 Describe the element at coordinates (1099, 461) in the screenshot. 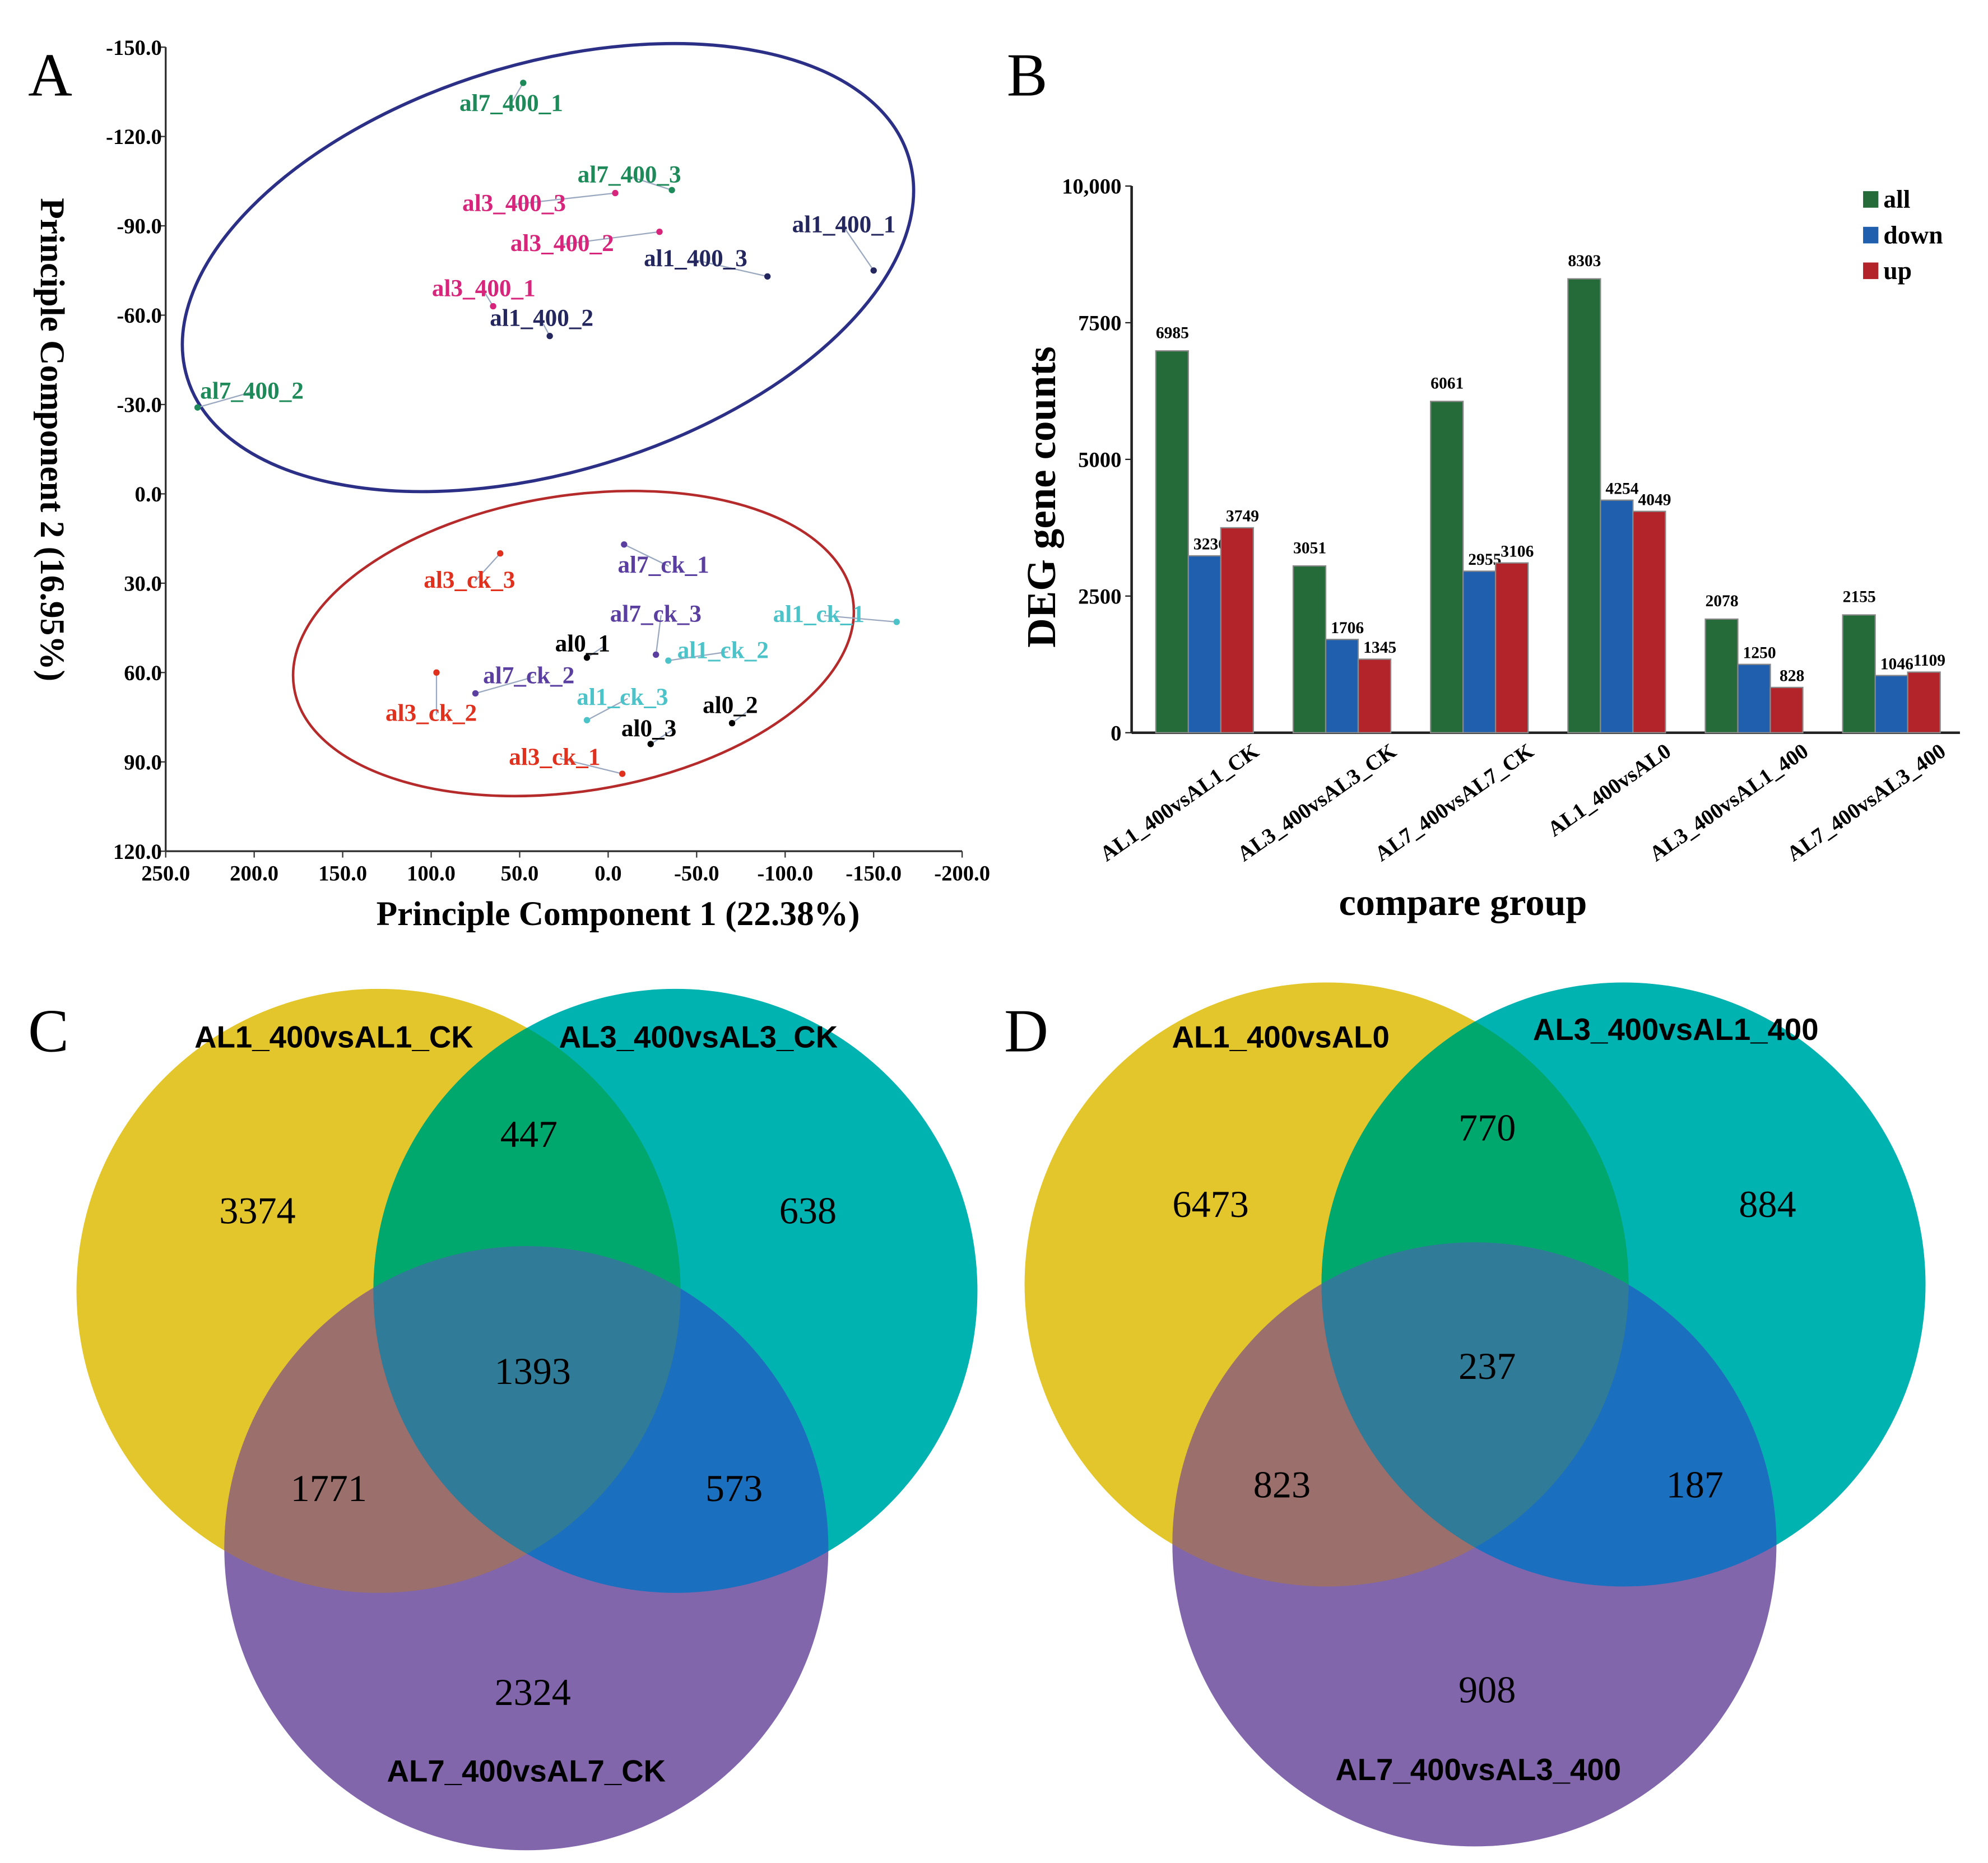

I see `bar-y-tick-label: 5000` at that location.